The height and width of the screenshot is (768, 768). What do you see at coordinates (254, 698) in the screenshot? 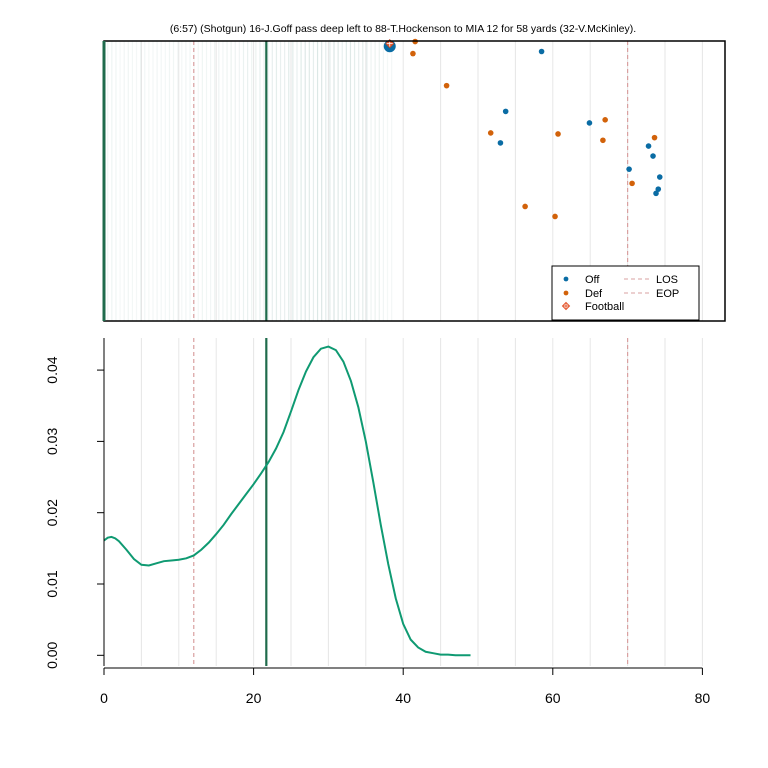
I see `x-tick-label: 20` at bounding box center [254, 698].